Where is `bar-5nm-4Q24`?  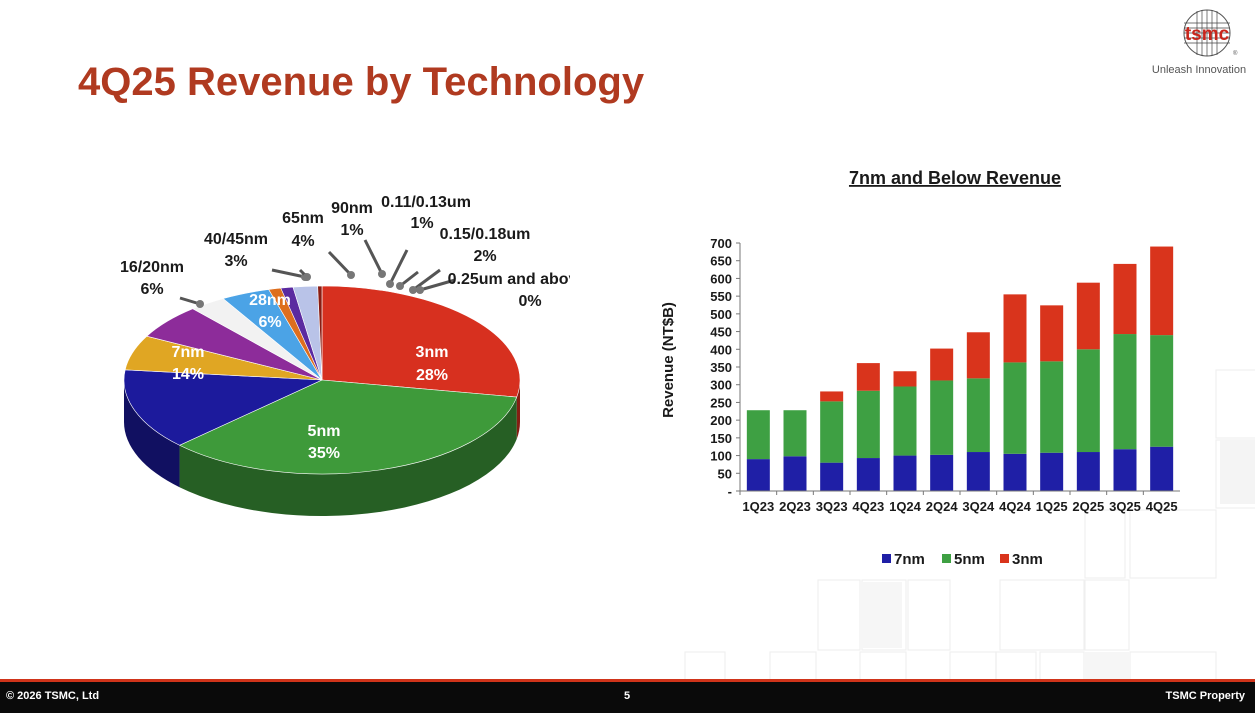 bar-5nm-4Q24 is located at coordinates (1015, 408).